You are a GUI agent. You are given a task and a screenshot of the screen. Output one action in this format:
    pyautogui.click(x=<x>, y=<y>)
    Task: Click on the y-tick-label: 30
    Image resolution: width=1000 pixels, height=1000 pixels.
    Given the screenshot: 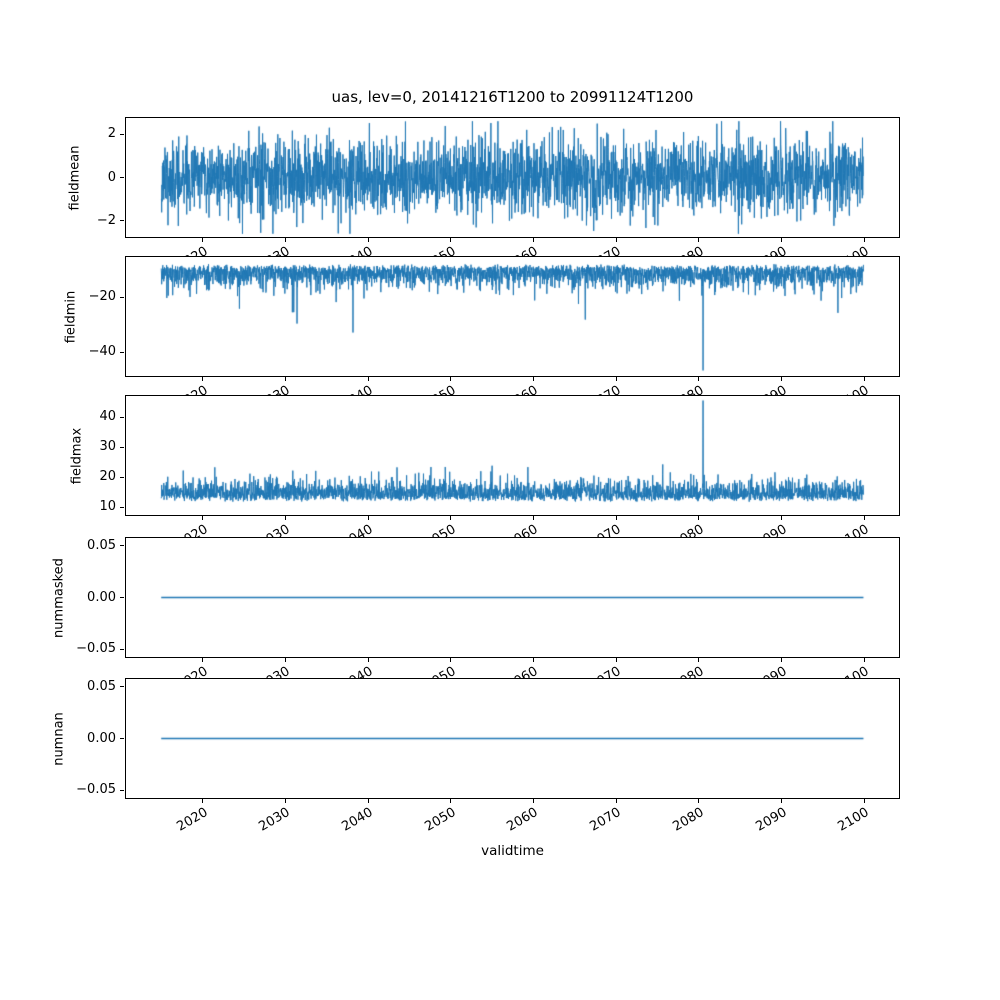 What is the action you would take?
    pyautogui.click(x=107, y=447)
    